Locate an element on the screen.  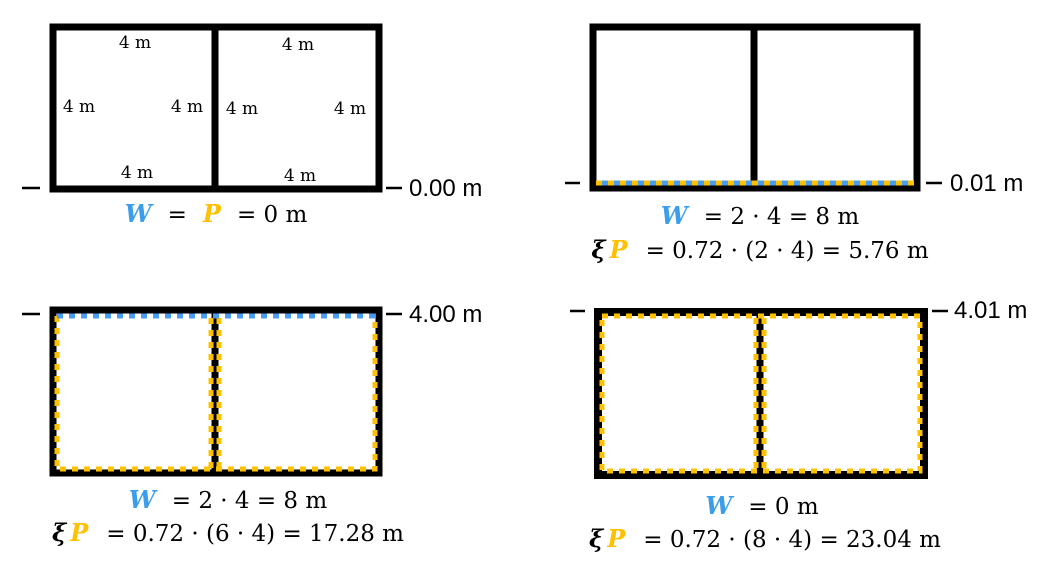
dim-right-inner: 4 m is located at coordinates (242, 109).